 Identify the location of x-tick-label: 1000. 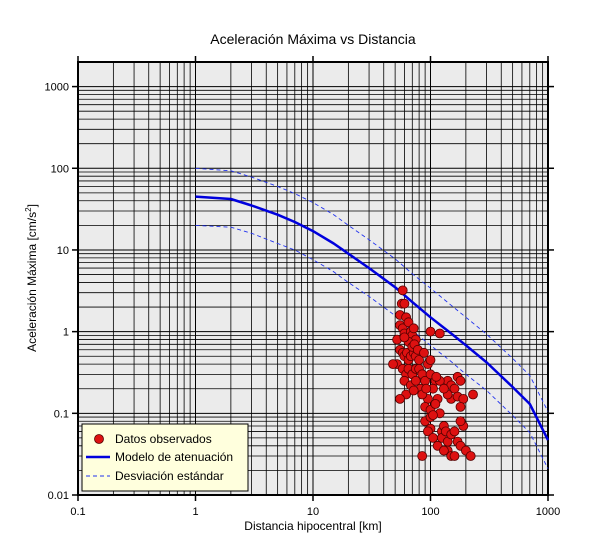
(548, 512).